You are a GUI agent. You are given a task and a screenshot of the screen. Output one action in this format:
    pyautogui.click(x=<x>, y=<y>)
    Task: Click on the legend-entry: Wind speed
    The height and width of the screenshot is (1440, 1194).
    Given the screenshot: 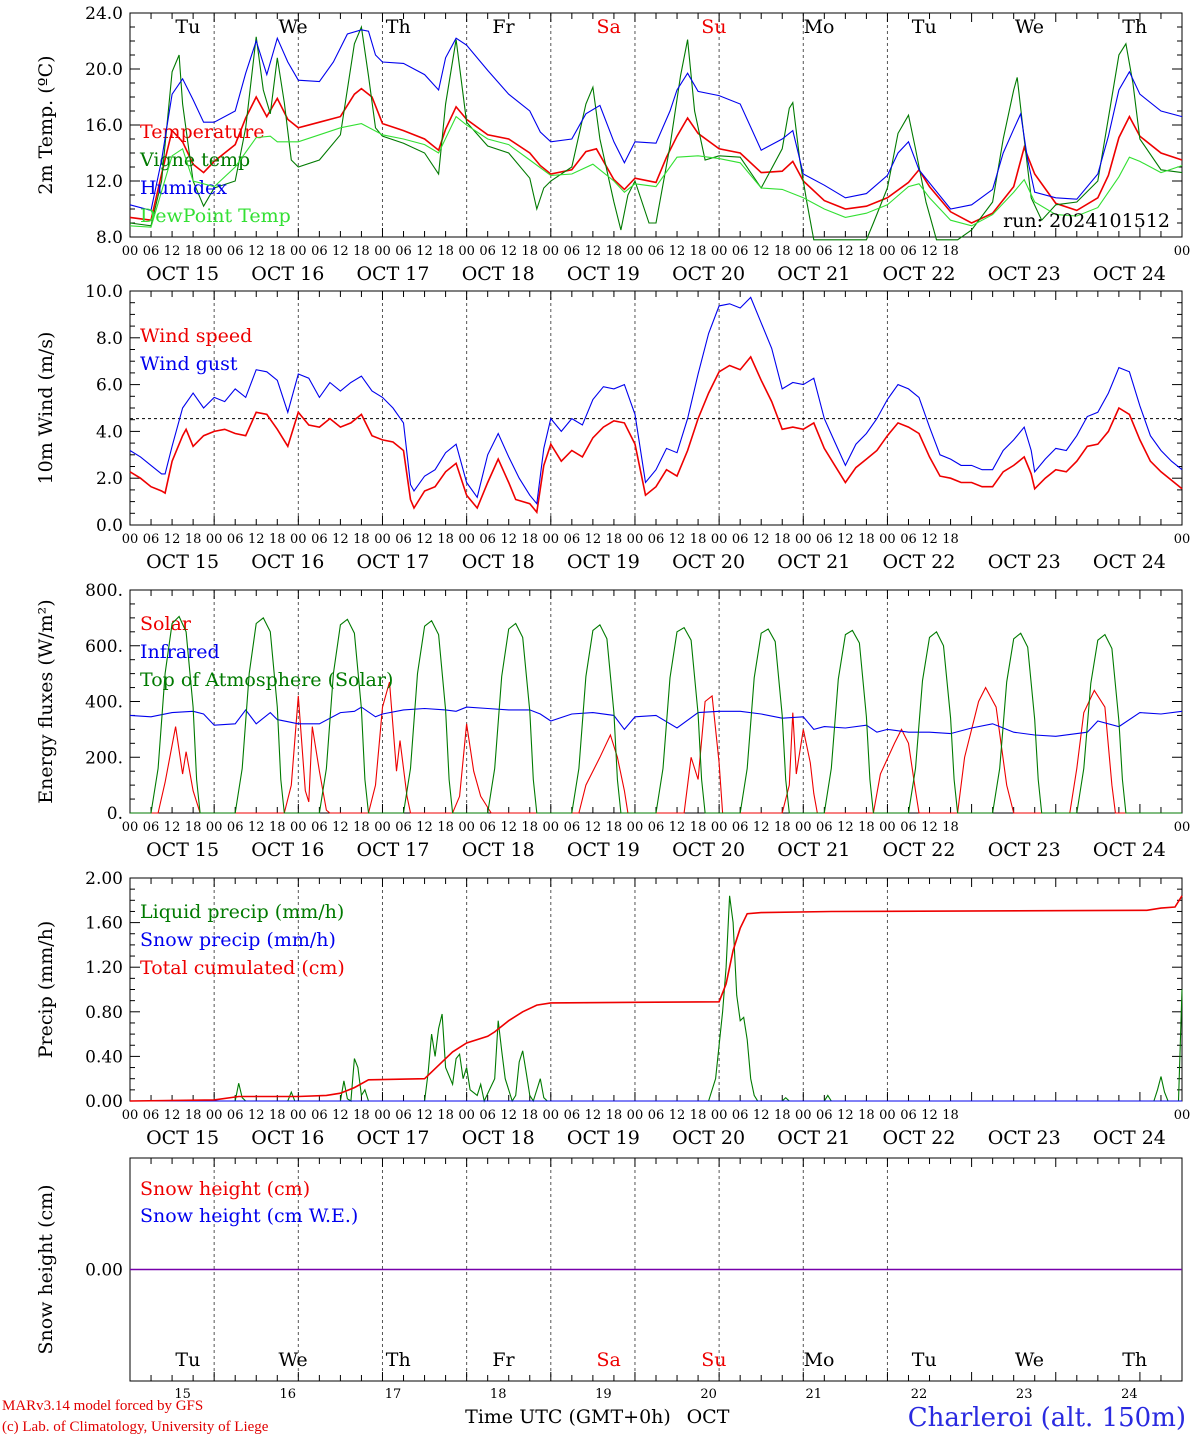 What is the action you would take?
    pyautogui.click(x=196, y=336)
    